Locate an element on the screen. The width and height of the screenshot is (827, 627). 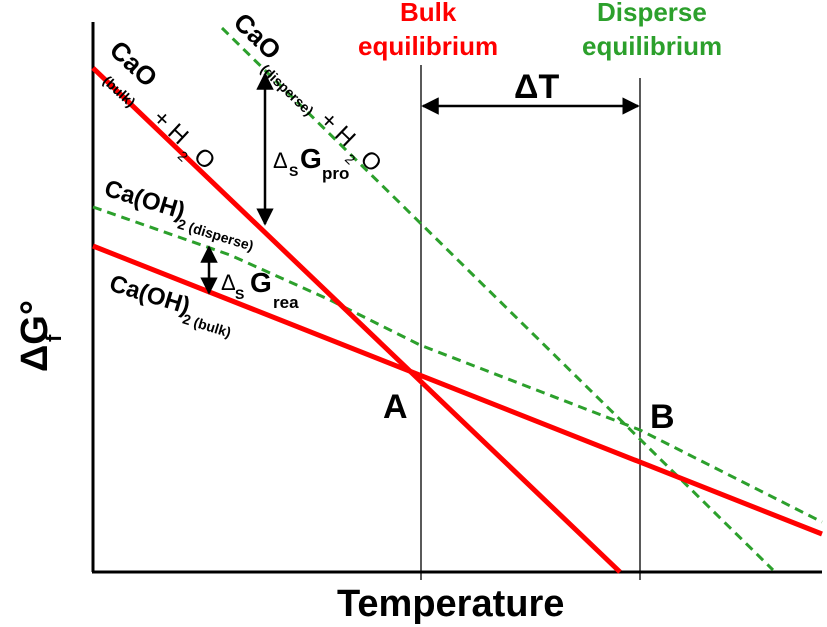
cao-bulk-label: CaO (bulk) + H 2 O is located at coordinates (160, 104).